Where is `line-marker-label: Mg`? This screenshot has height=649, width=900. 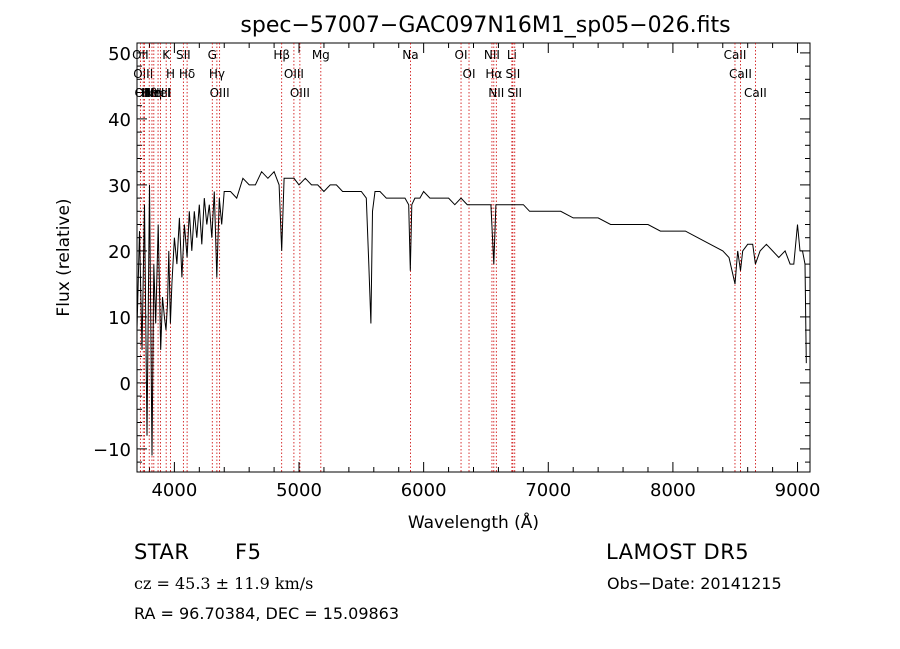 line-marker-label: Mg is located at coordinates (321, 55).